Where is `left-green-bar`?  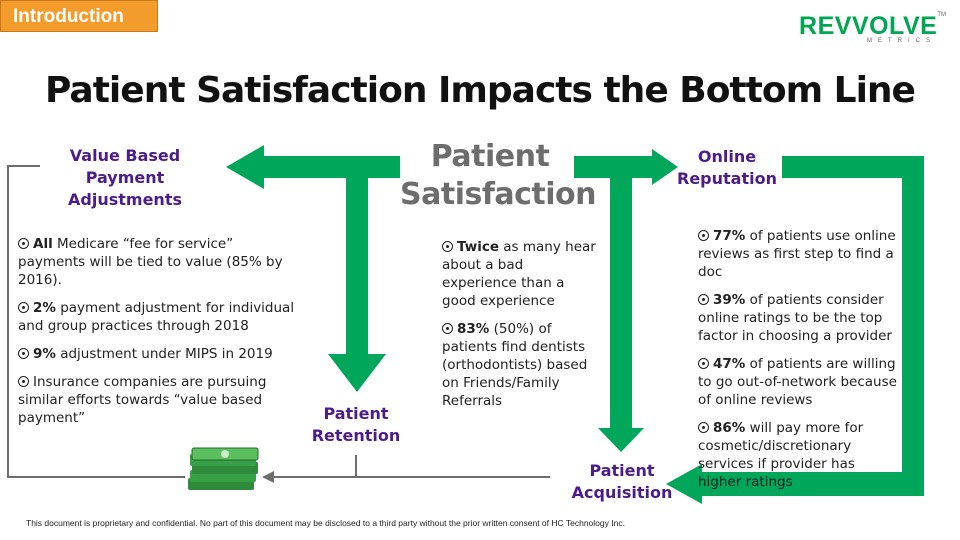
left-green-bar is located at coordinates (331, 167).